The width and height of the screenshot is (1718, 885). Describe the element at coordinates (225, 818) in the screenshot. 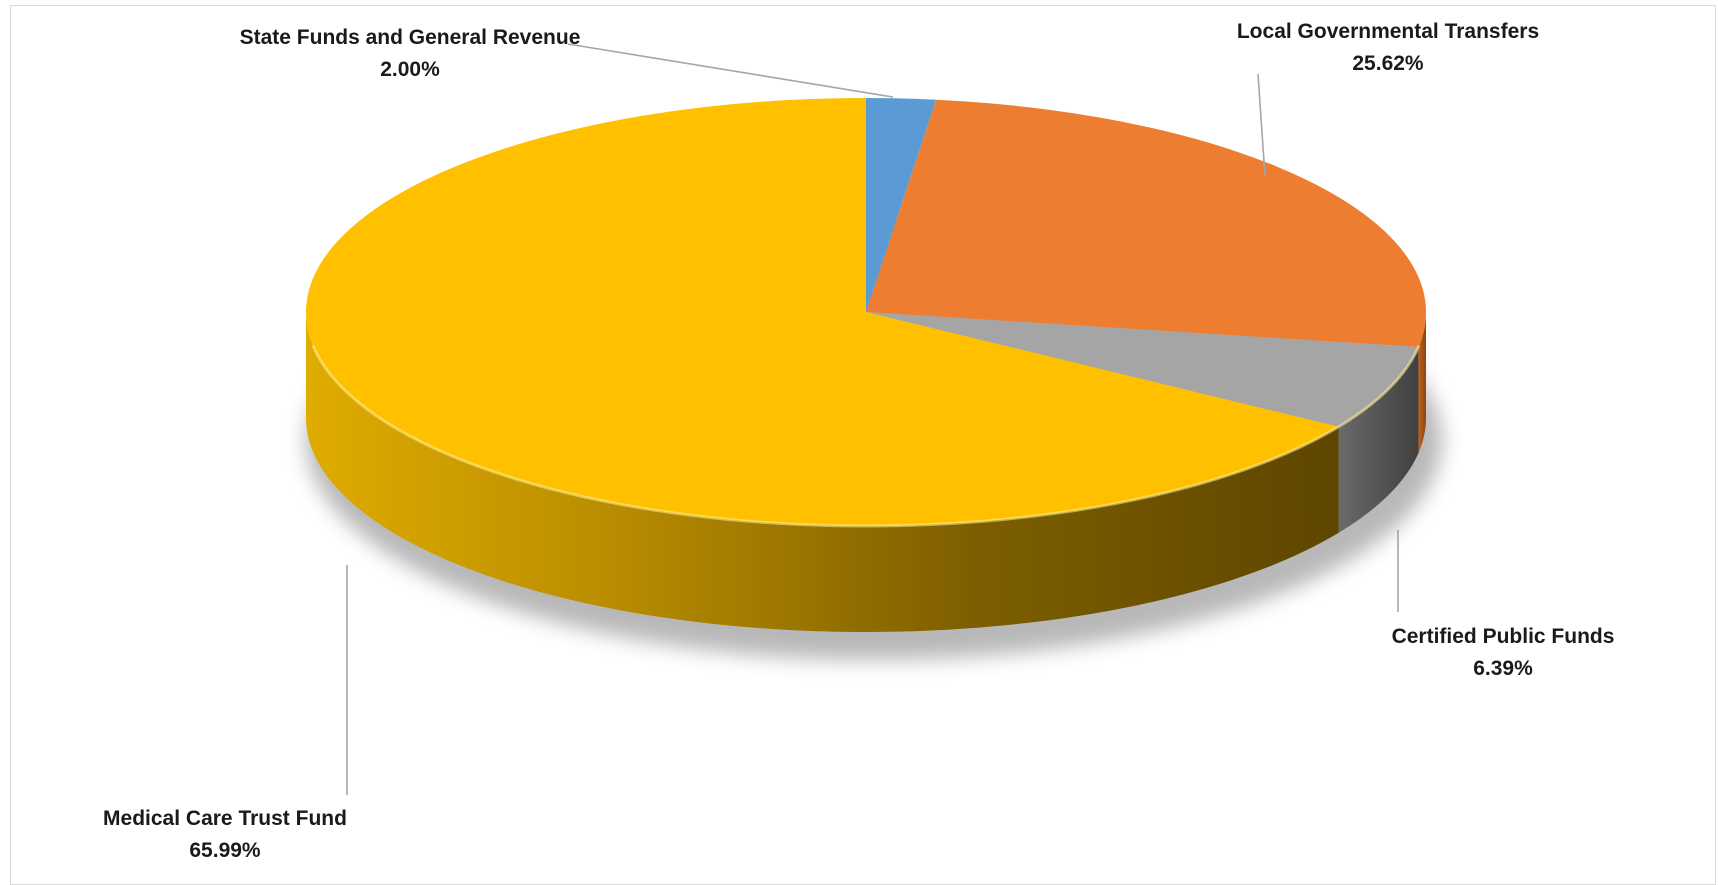

I see `data-label-name-medical-care-trust-fund: Medical Care Trust Fund` at that location.